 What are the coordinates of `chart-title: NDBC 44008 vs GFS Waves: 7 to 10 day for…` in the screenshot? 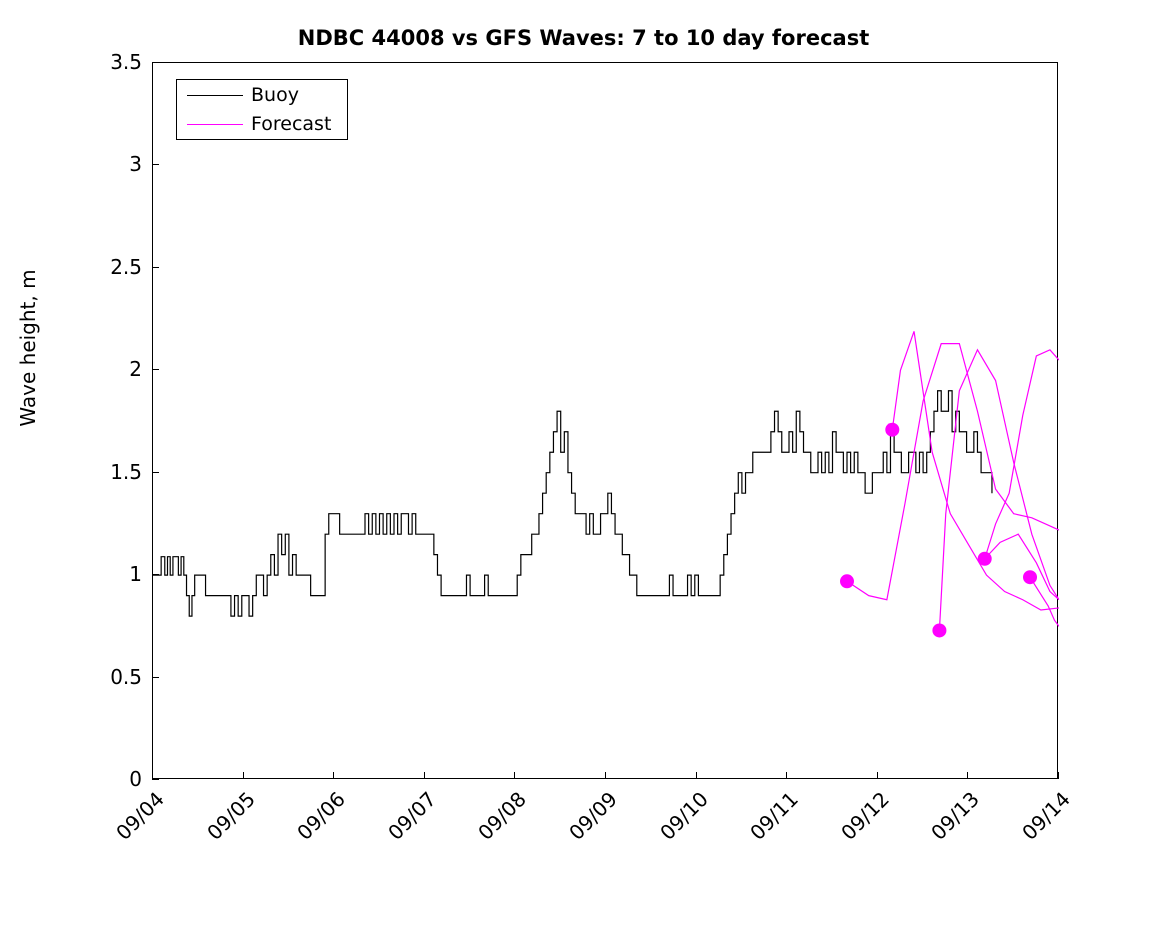 It's located at (583, 38).